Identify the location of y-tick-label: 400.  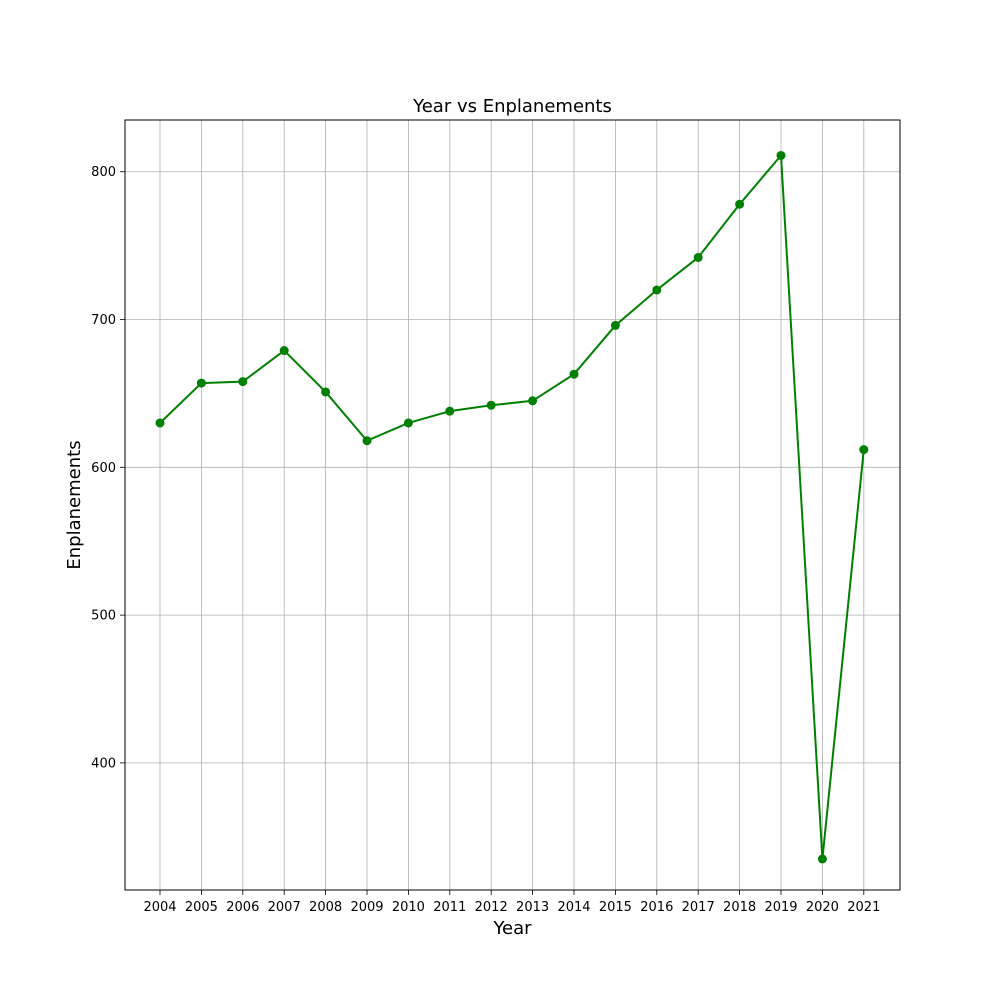
(103, 763).